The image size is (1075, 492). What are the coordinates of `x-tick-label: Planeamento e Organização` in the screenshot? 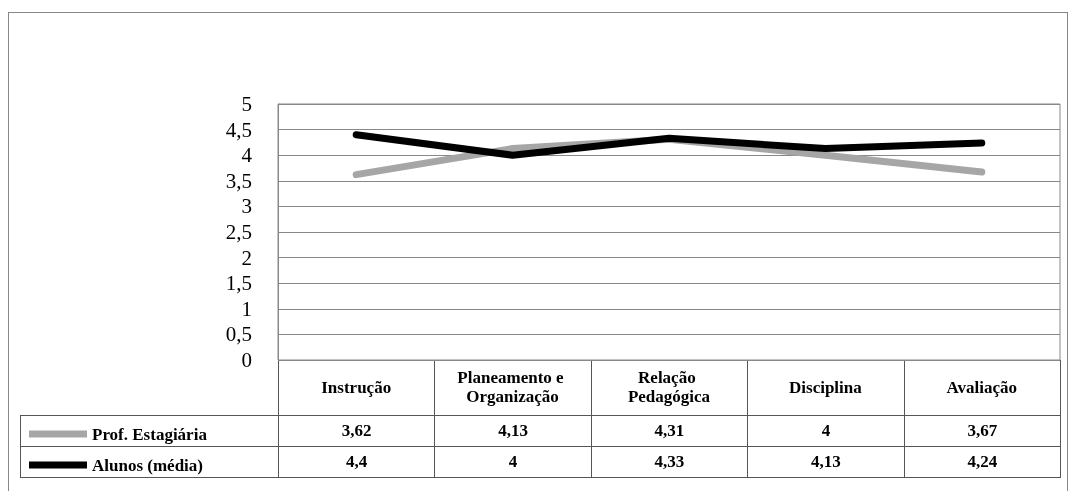 It's located at (512, 387).